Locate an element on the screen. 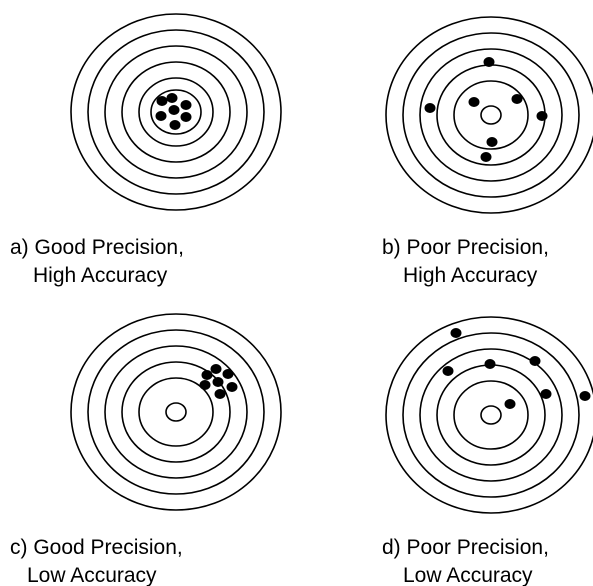  panel-label: c) Good Precision, is located at coordinates (96, 547).